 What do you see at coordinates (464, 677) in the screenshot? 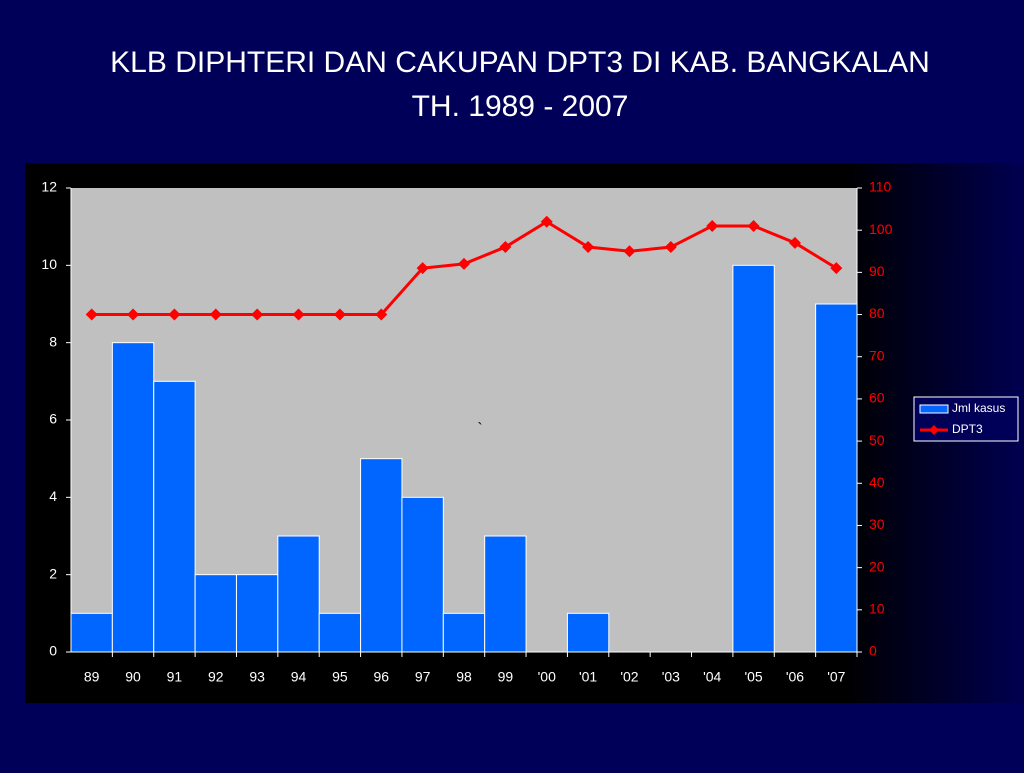
I see `x-tick-label: 98` at bounding box center [464, 677].